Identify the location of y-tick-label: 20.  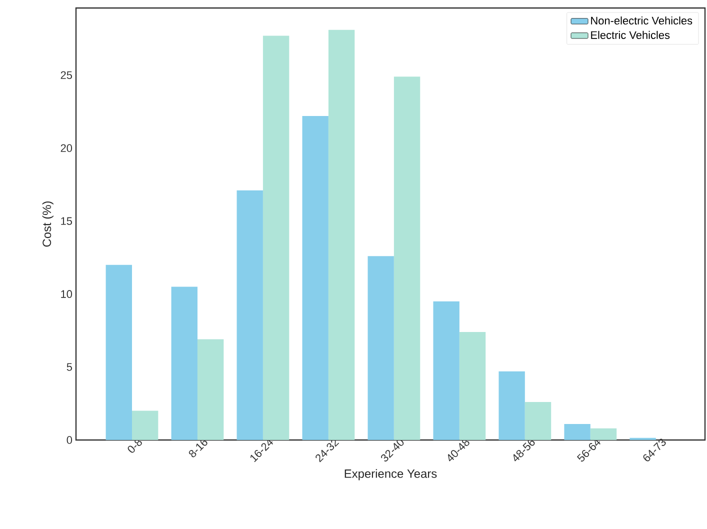
(66, 148).